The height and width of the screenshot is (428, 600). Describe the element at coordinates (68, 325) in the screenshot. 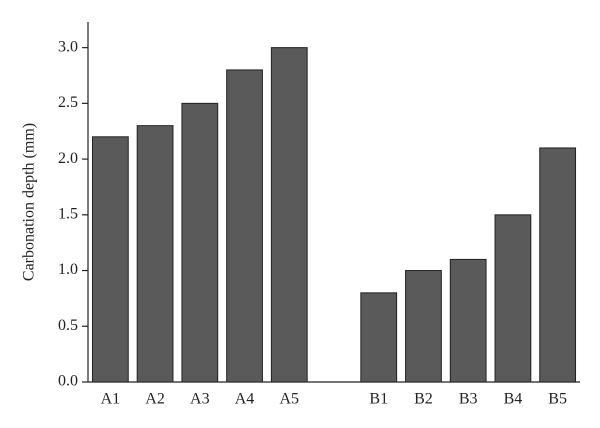

I see `y-tick-label: 0.5` at that location.